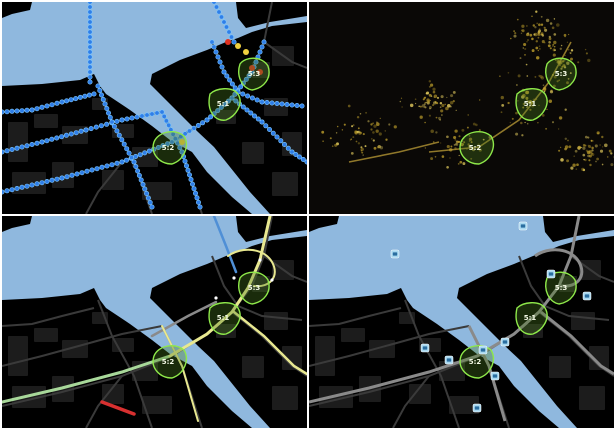 The width and height of the screenshot is (614, 428). I want to click on car-icon, so click(395, 254).